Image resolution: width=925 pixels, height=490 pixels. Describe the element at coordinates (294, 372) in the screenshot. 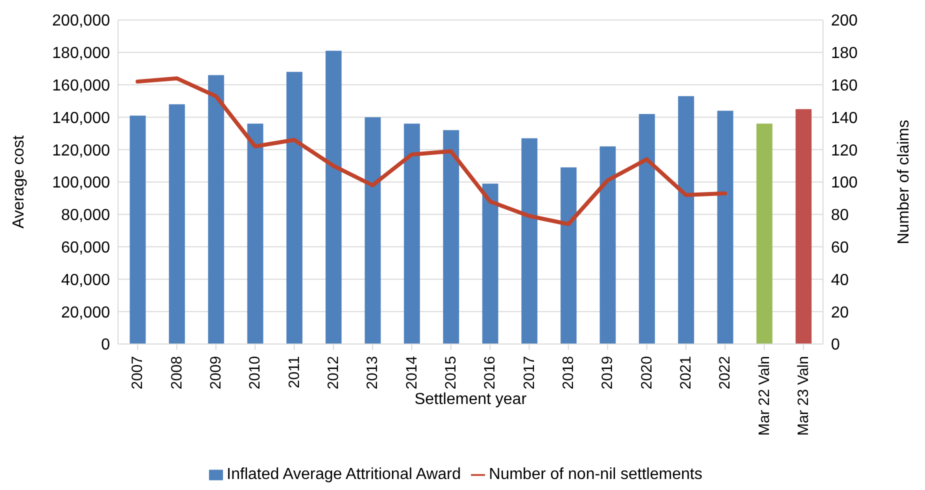

I see `x-tick-label: 2011` at that location.